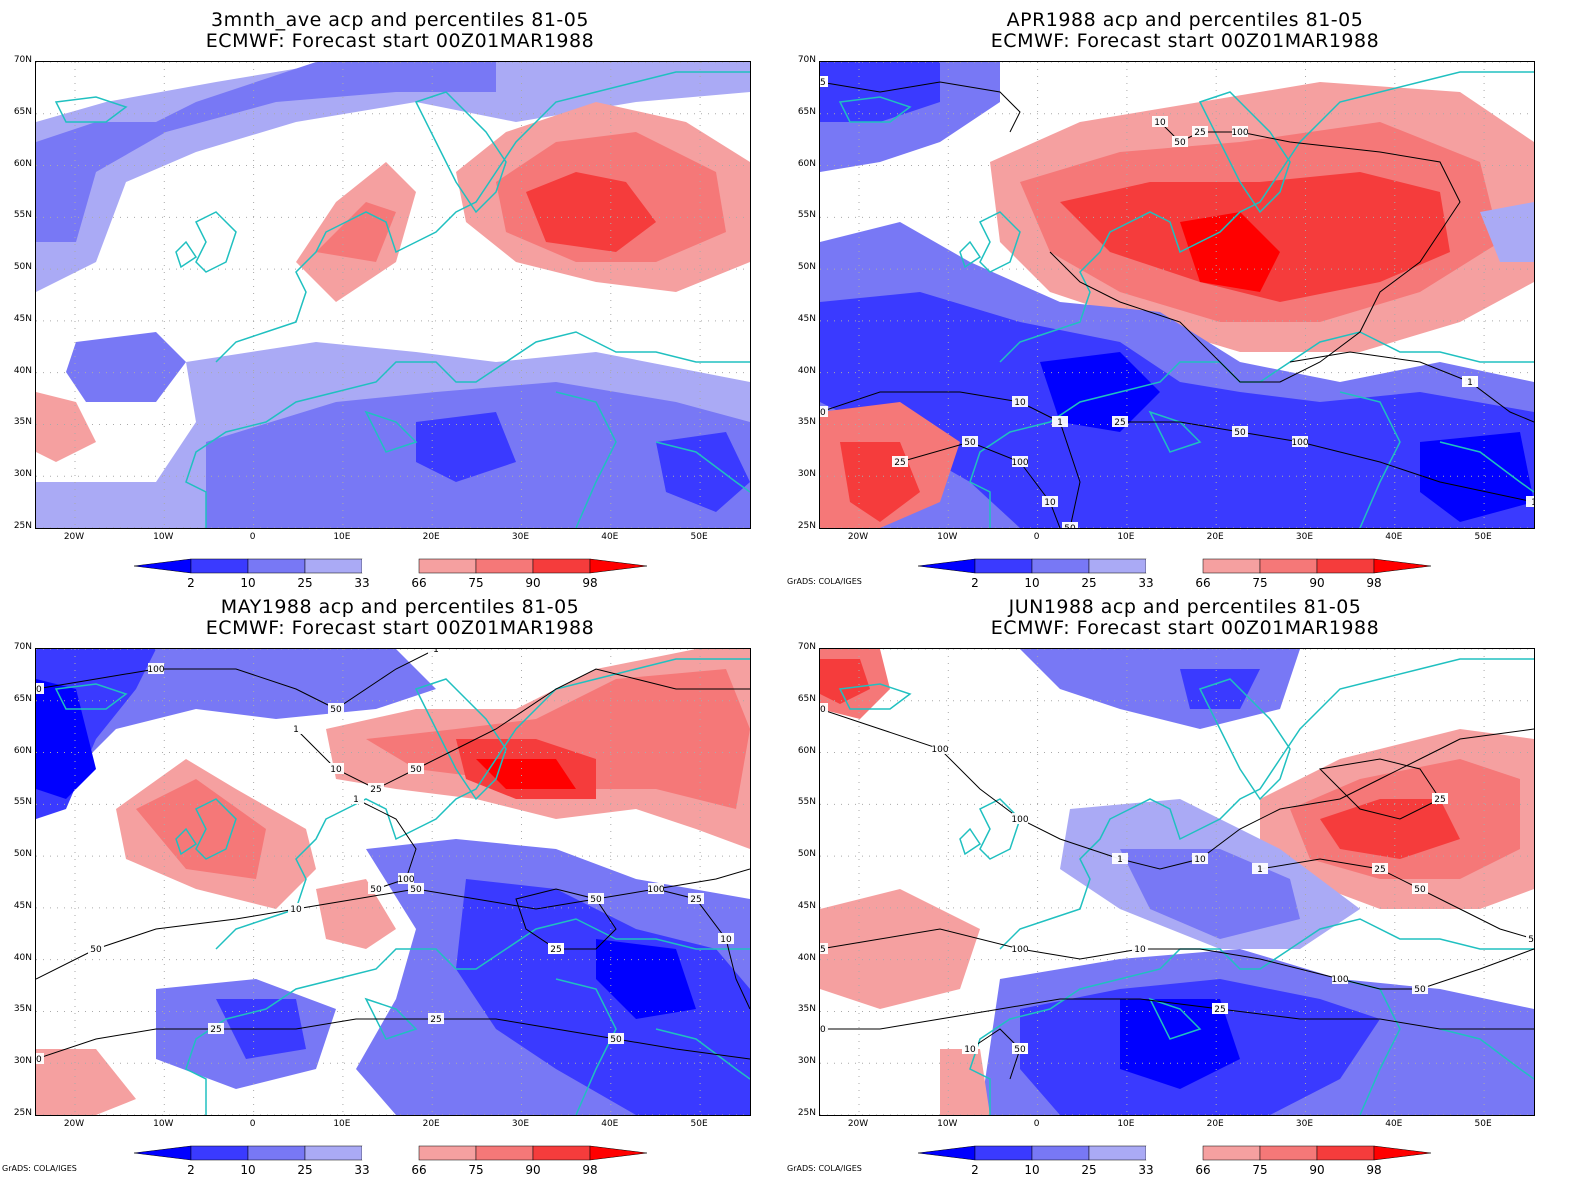 The width and height of the screenshot is (1596, 1196). Describe the element at coordinates (1477, 477) in the screenshot. I see `shaded-region-b2` at that location.